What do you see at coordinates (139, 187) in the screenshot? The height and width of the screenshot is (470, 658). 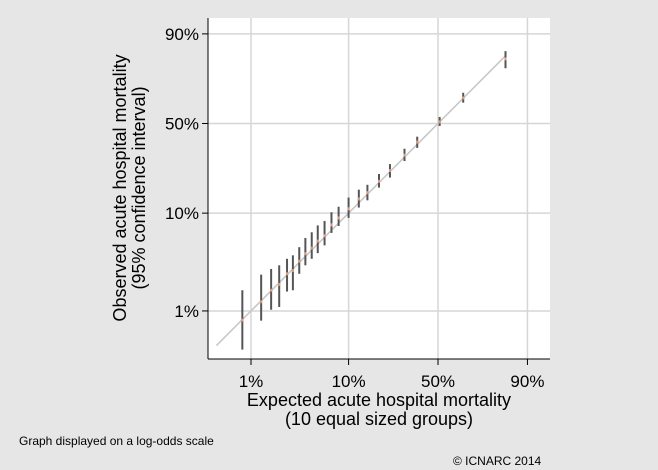 I see `y-axis-title-line2: (95% confidence interval)` at bounding box center [139, 187].